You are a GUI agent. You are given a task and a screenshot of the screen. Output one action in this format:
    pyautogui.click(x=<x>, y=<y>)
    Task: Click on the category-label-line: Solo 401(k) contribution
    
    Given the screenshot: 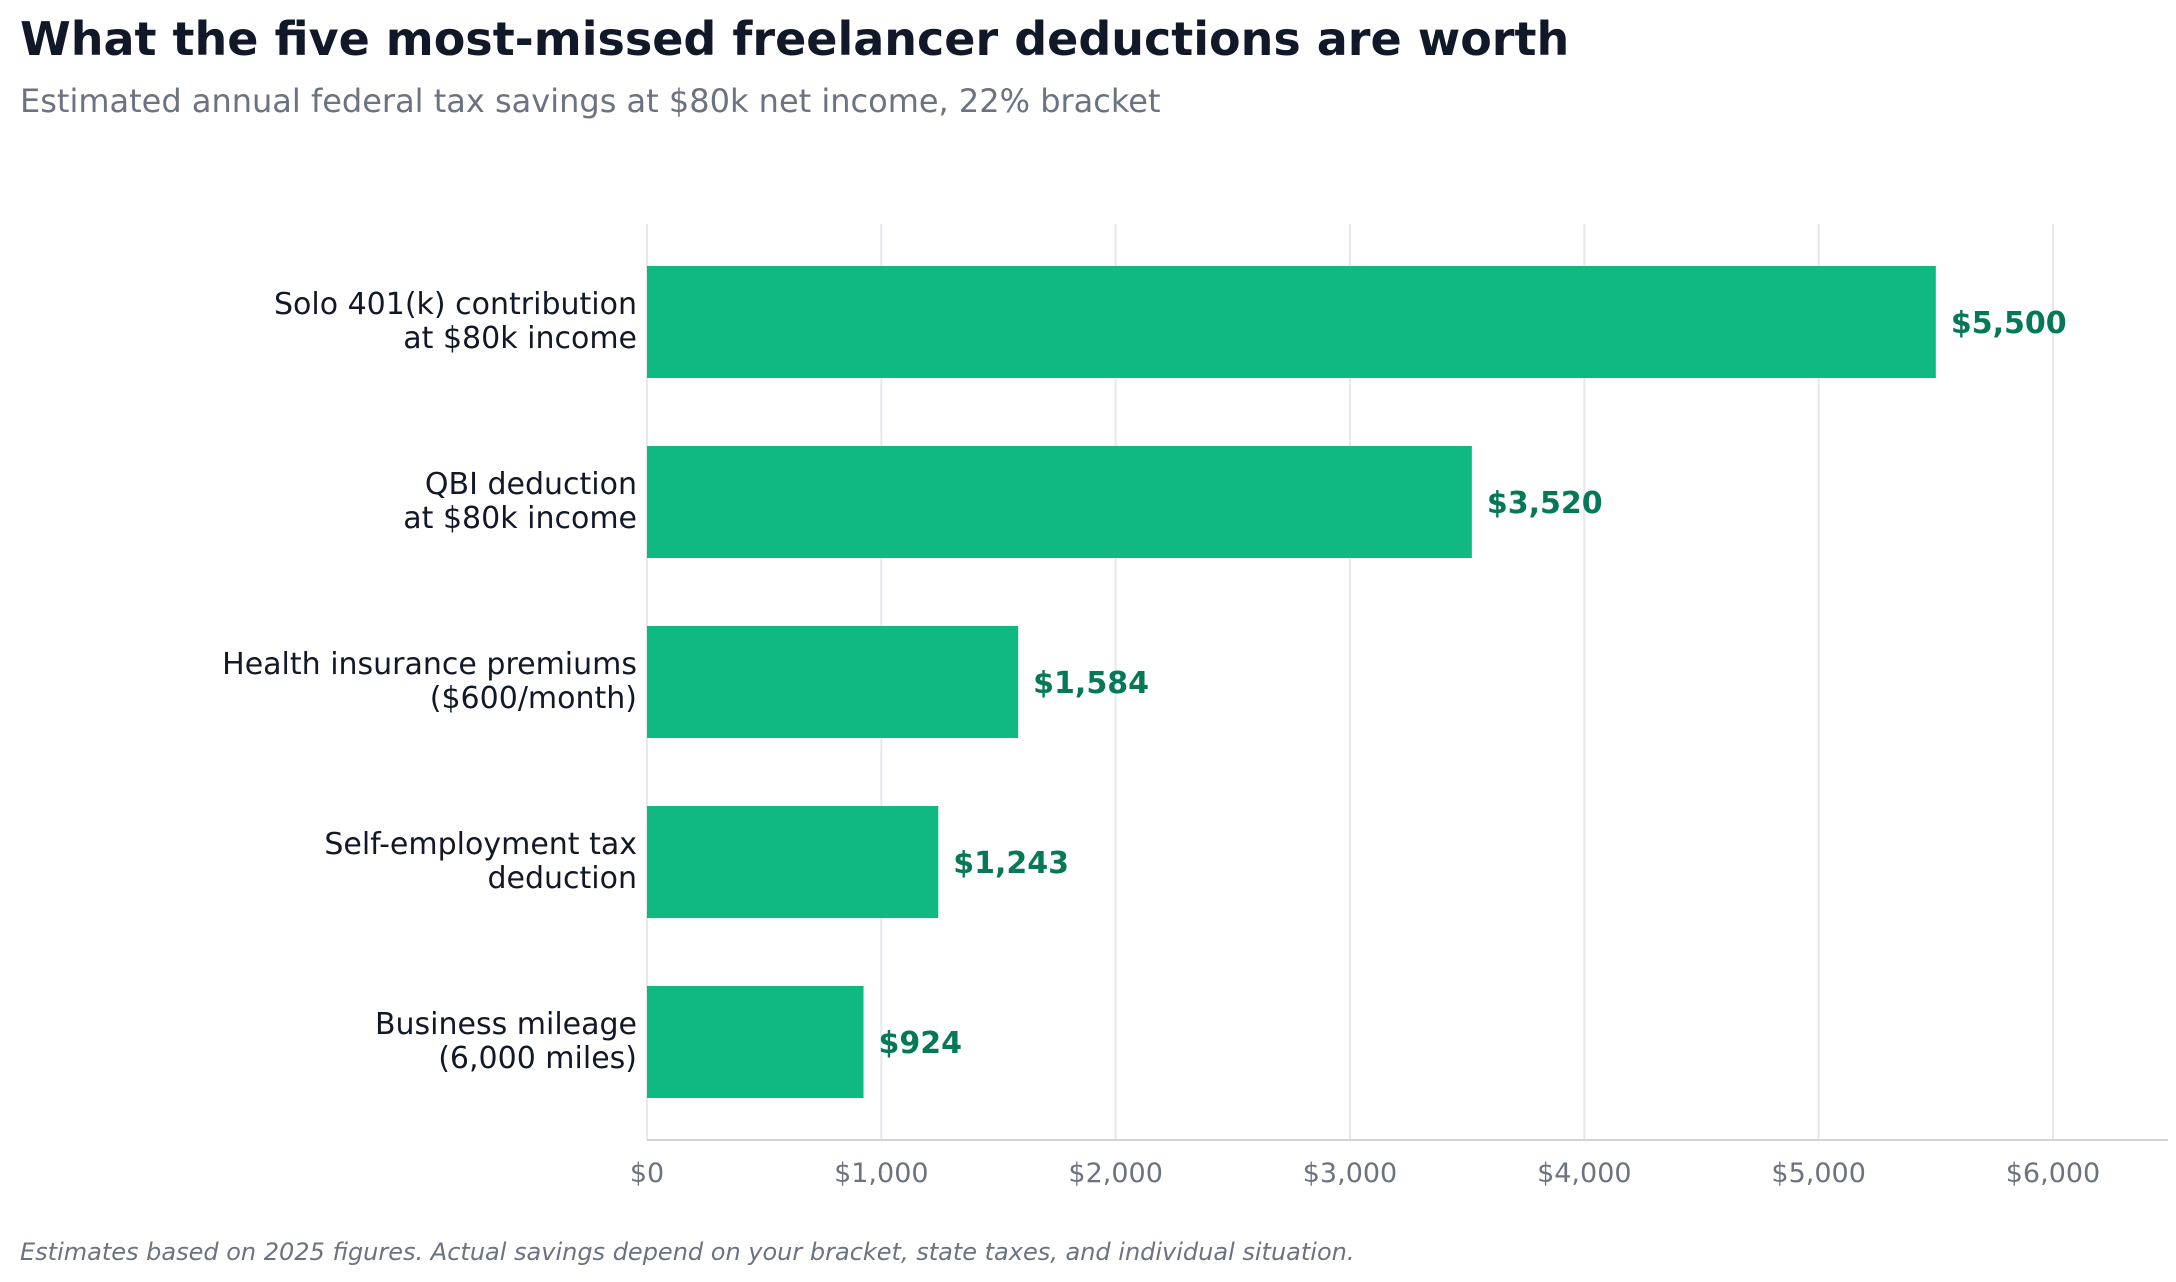 What is the action you would take?
    pyautogui.click(x=455, y=304)
    